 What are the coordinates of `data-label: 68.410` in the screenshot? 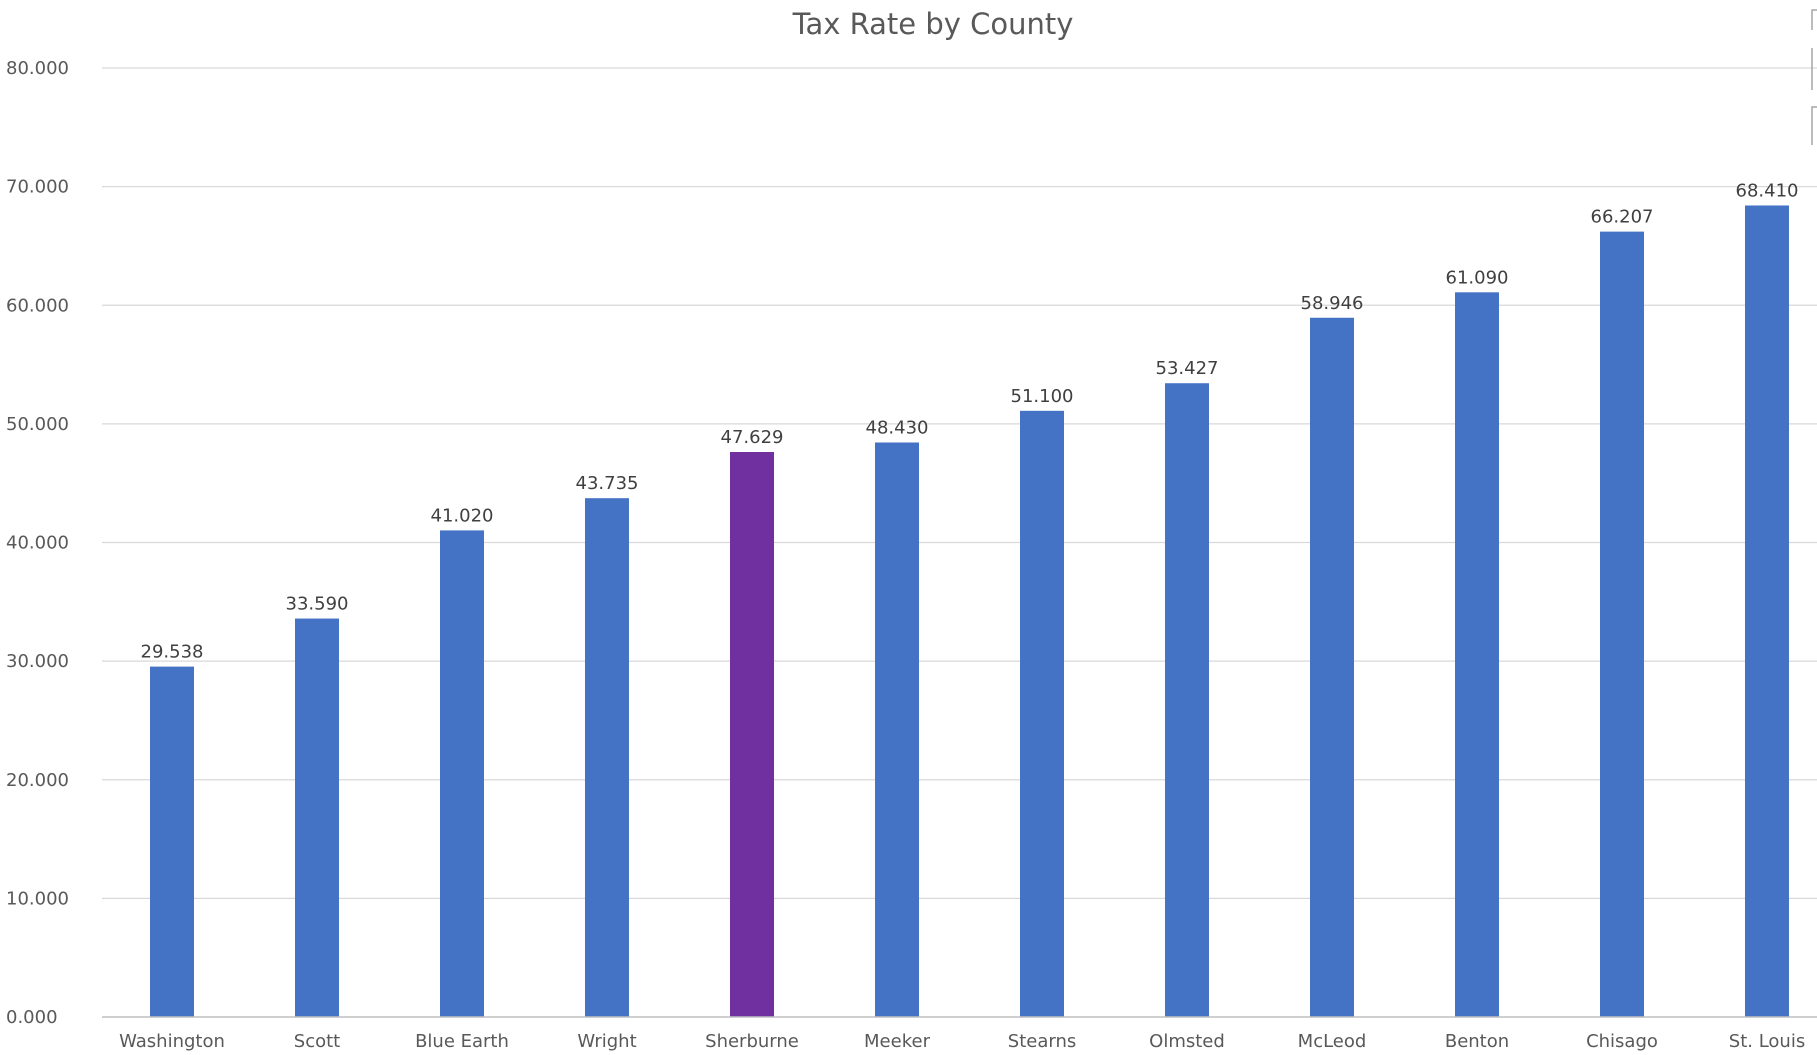 It's located at (1767, 190).